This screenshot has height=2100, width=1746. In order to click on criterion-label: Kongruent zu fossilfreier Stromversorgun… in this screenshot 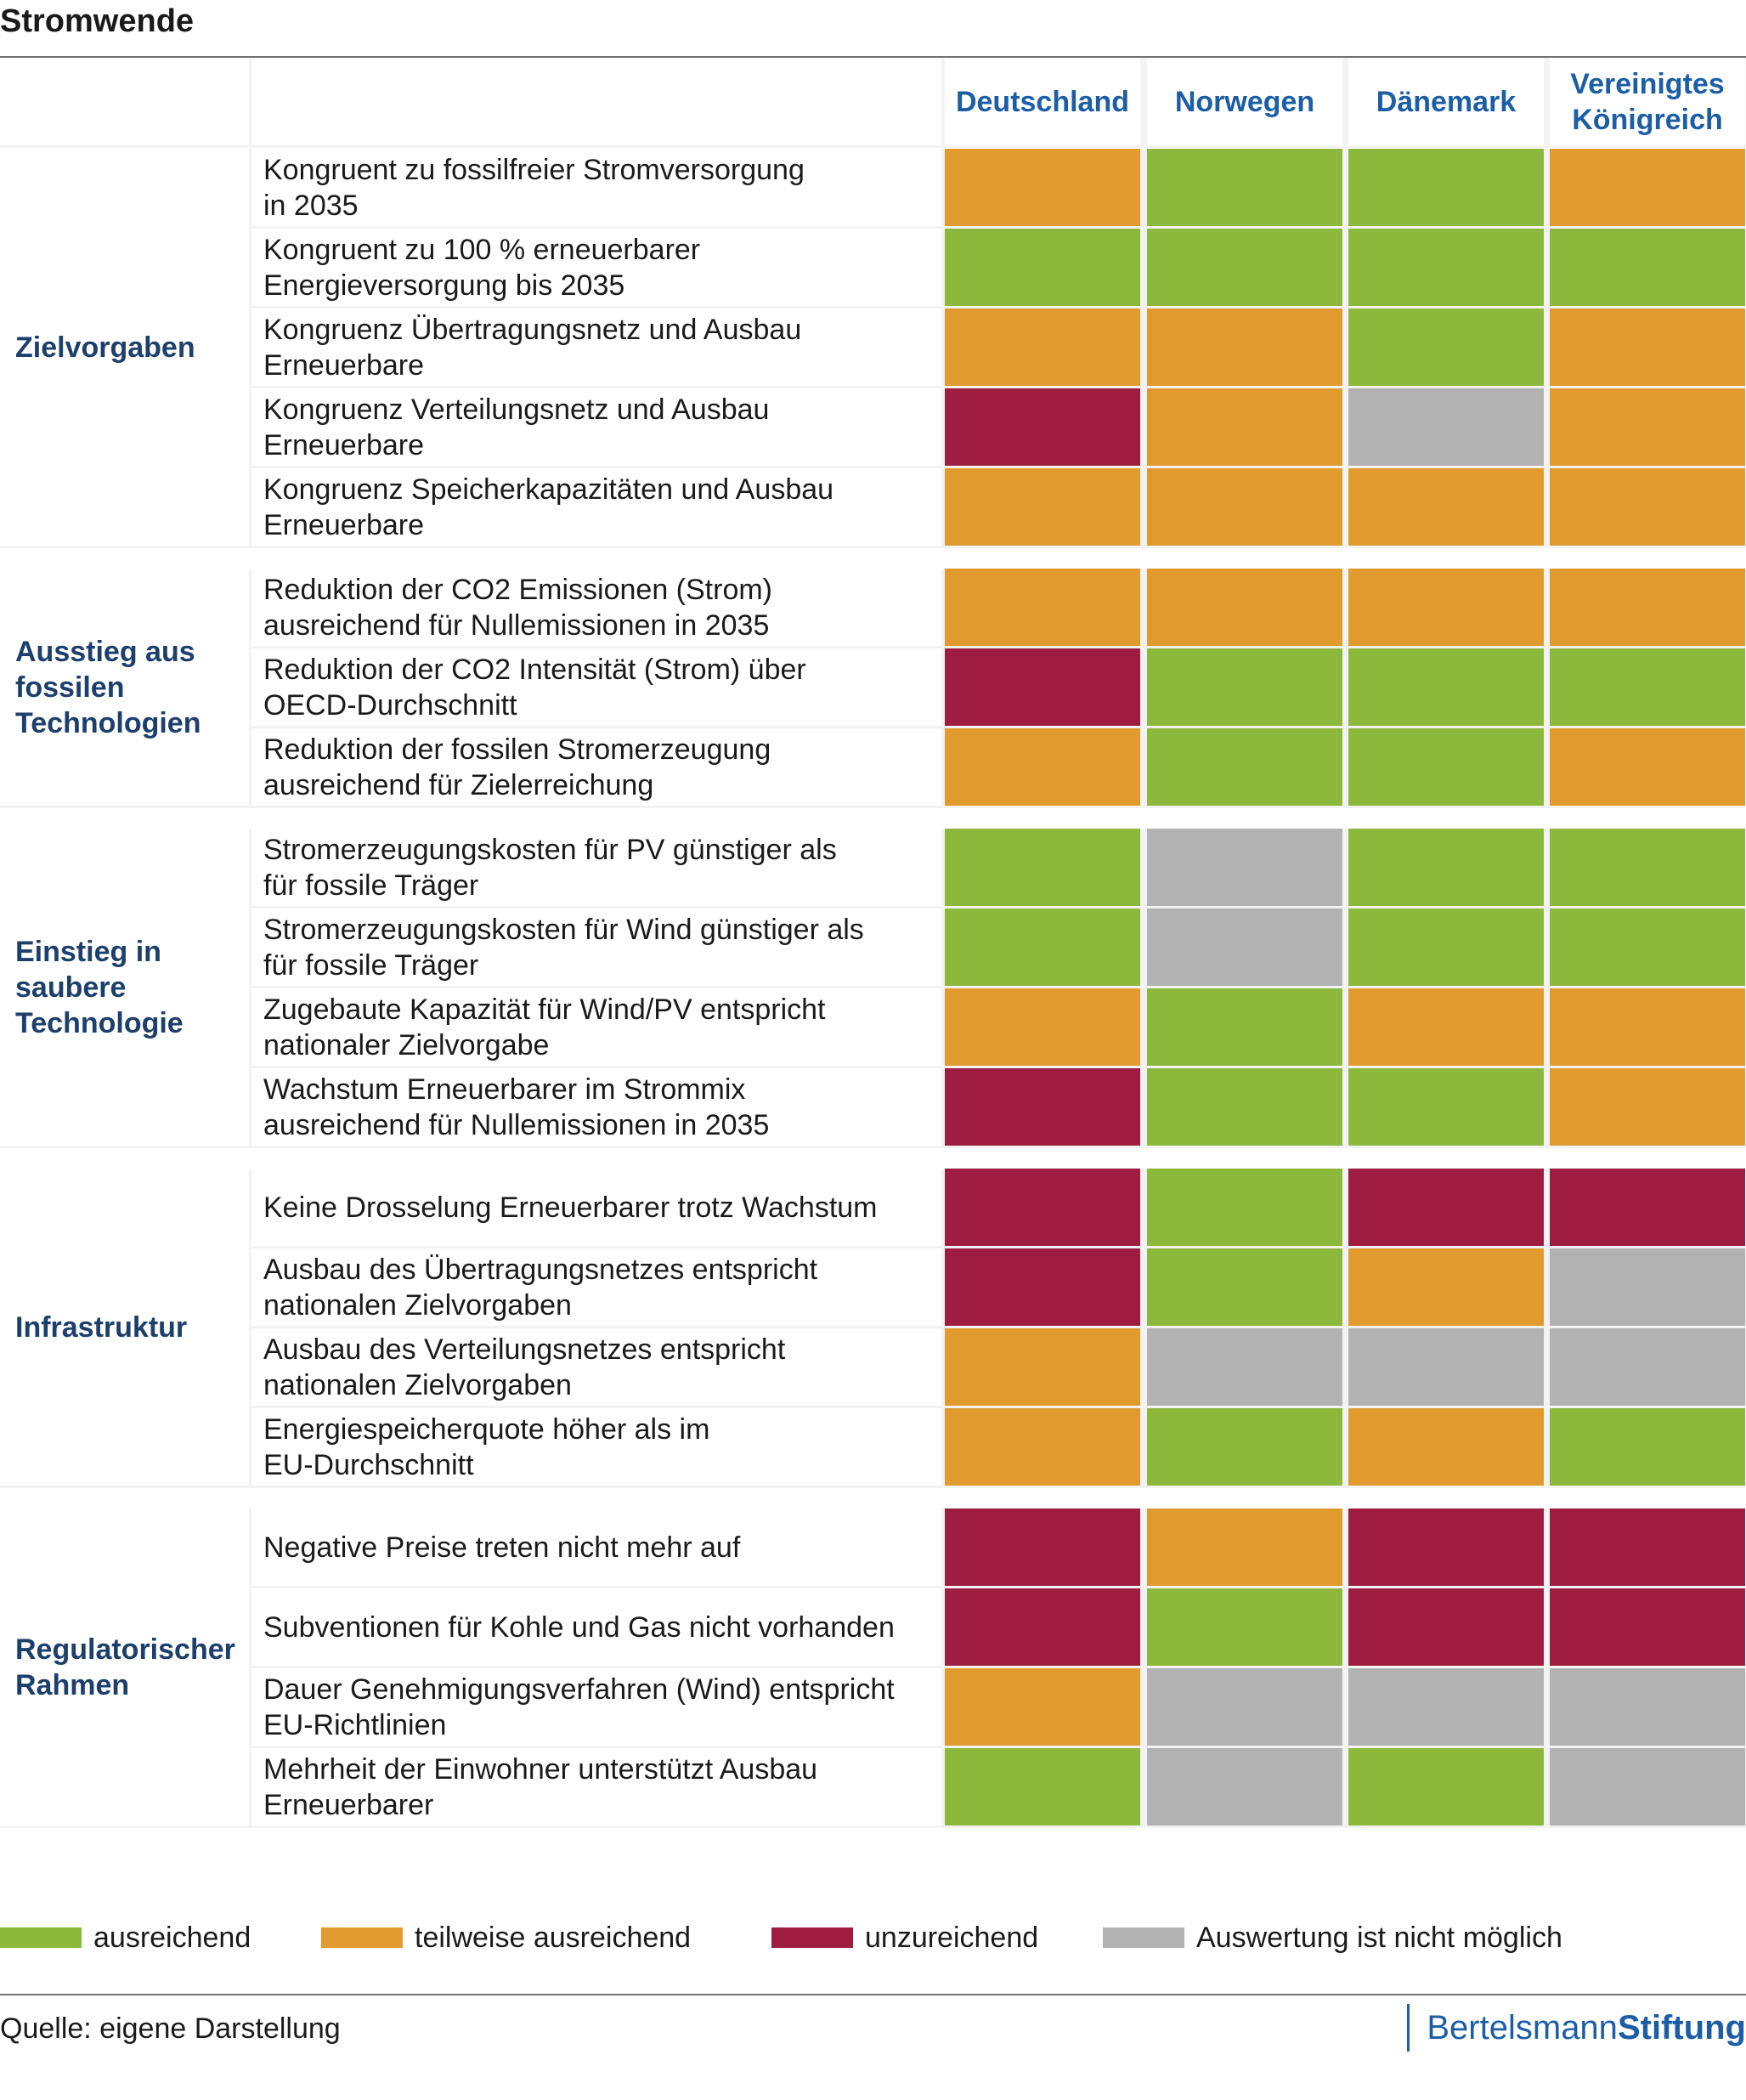, I will do `click(596, 188)`.